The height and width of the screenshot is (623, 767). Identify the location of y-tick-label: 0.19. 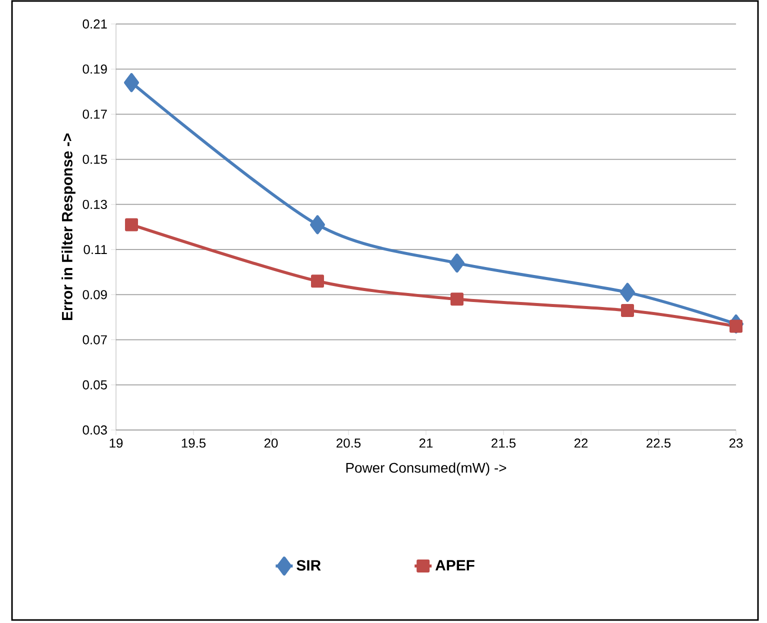
(94, 69).